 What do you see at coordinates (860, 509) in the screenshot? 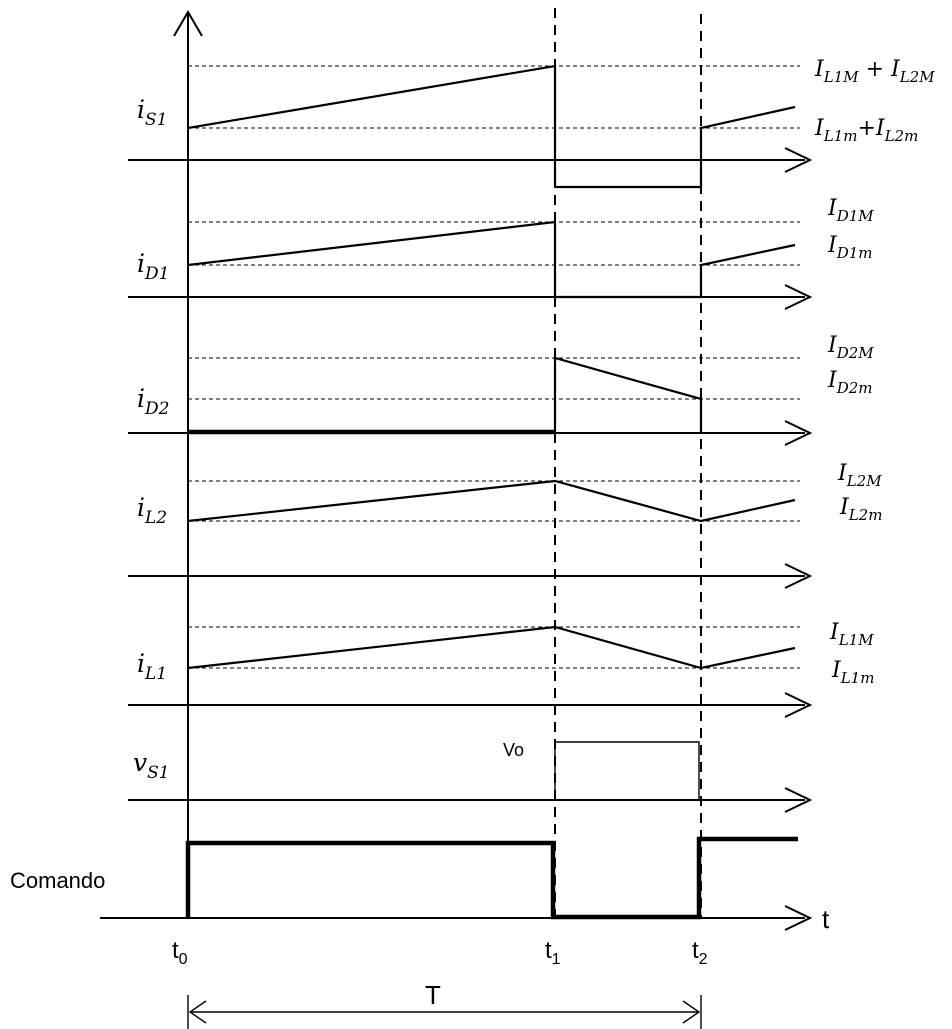
I see `il2-min-label: IL2m` at bounding box center [860, 509].